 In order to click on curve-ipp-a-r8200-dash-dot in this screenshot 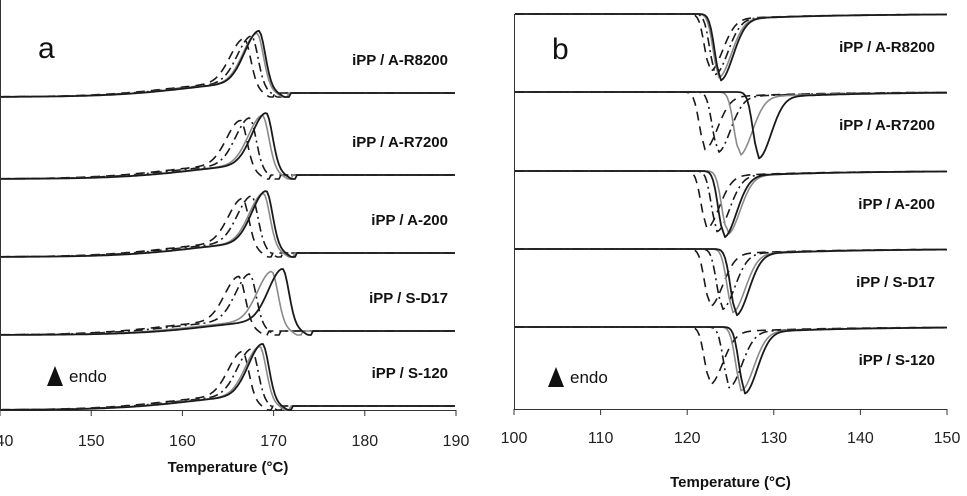, I will do `click(228, 66)`.